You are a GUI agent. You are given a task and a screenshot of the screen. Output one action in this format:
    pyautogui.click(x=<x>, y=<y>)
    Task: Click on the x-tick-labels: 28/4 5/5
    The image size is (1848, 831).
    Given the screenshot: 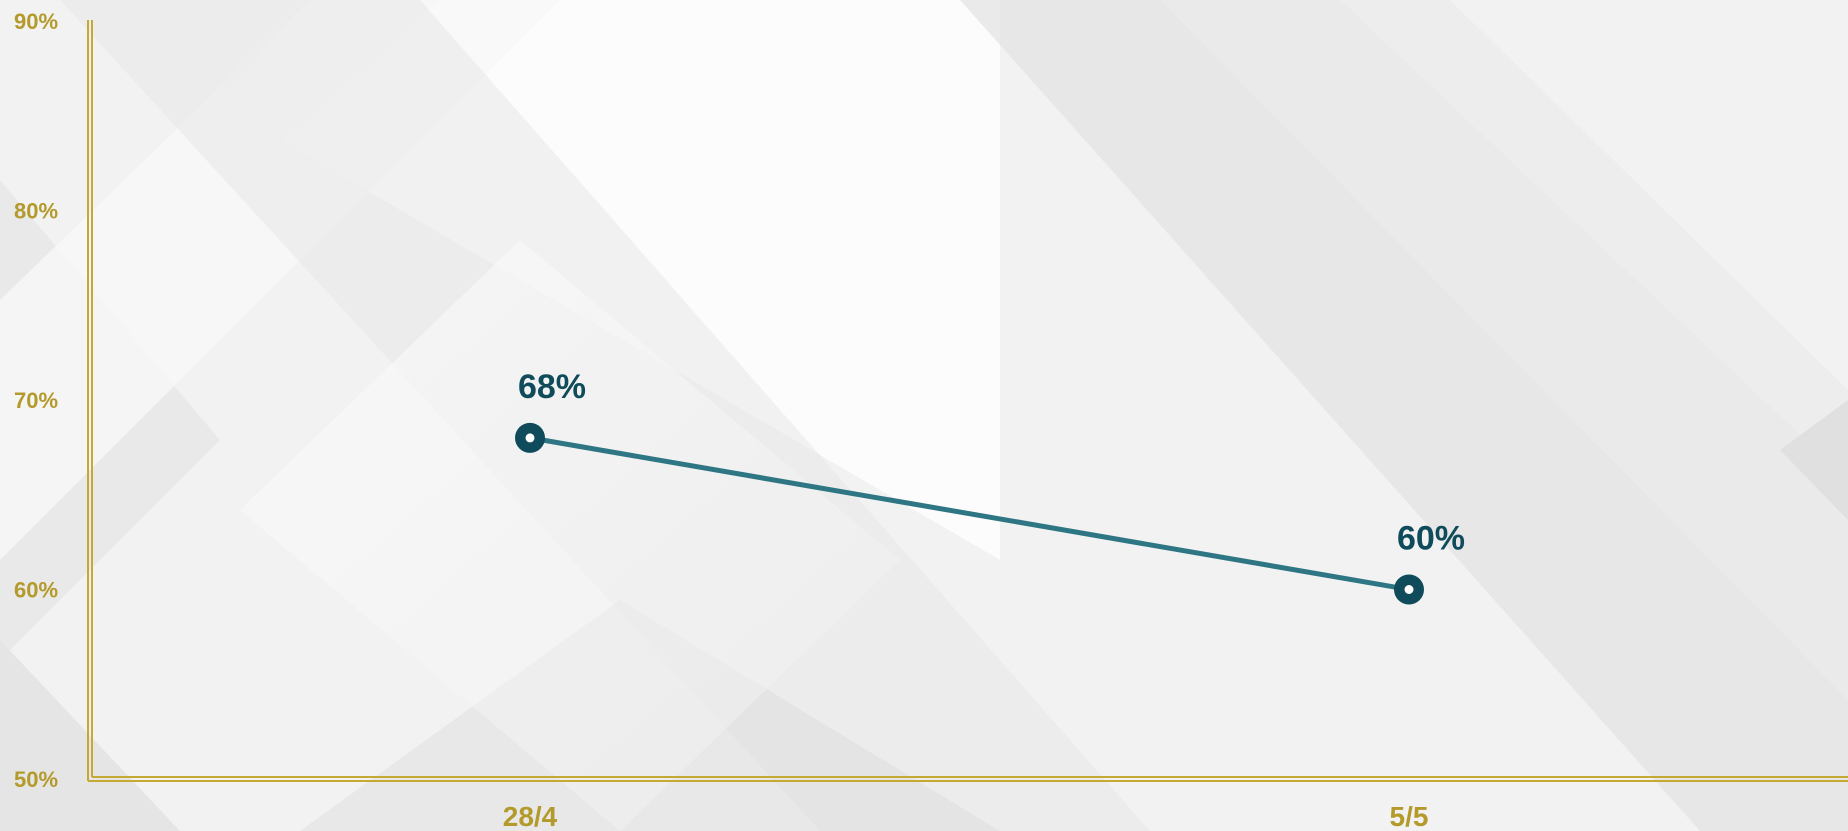 What is the action you would take?
    pyautogui.click(x=966, y=816)
    